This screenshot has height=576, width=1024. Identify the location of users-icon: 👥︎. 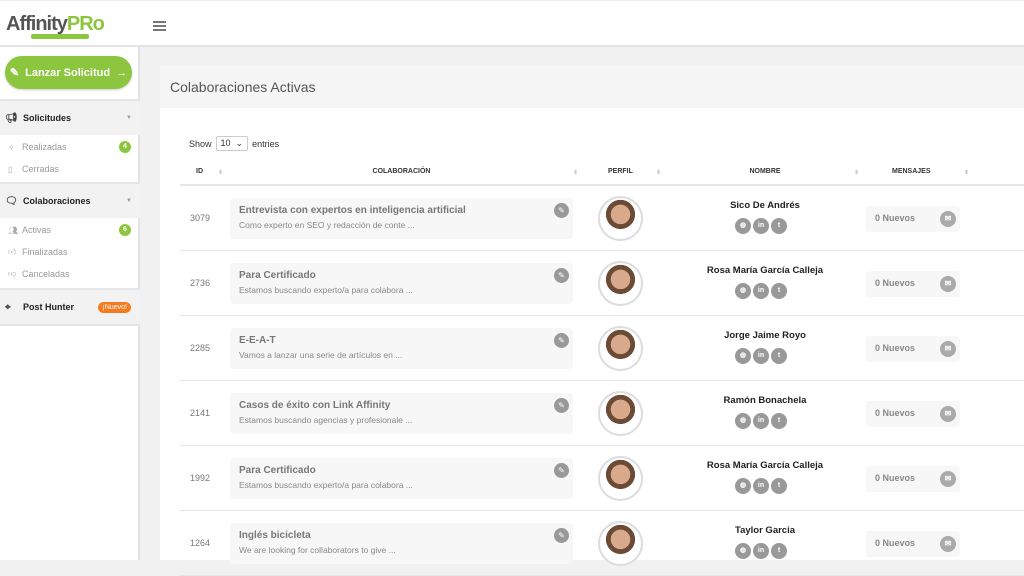
(13, 230).